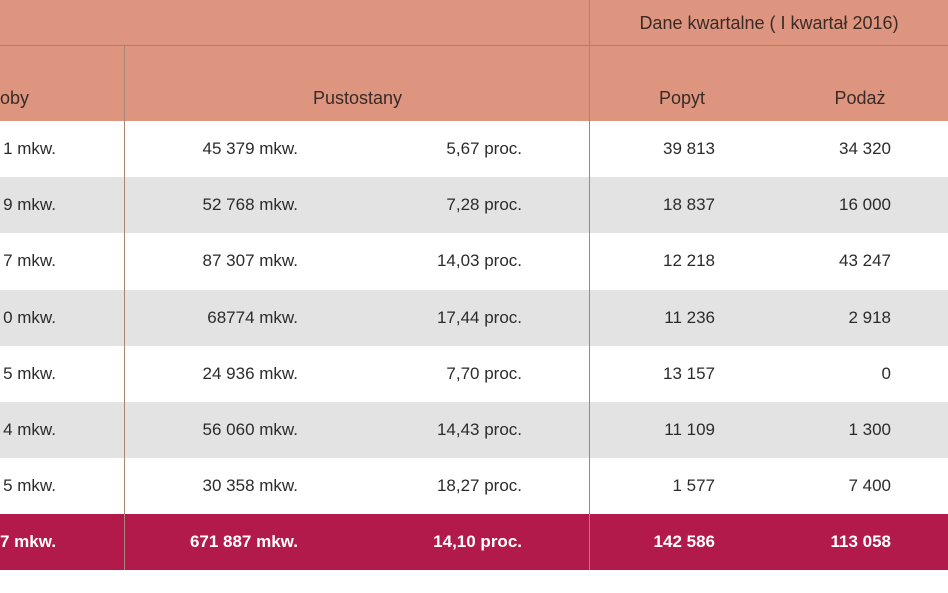 The image size is (948, 593). I want to click on cell-supply: 2 918, so click(869, 317).